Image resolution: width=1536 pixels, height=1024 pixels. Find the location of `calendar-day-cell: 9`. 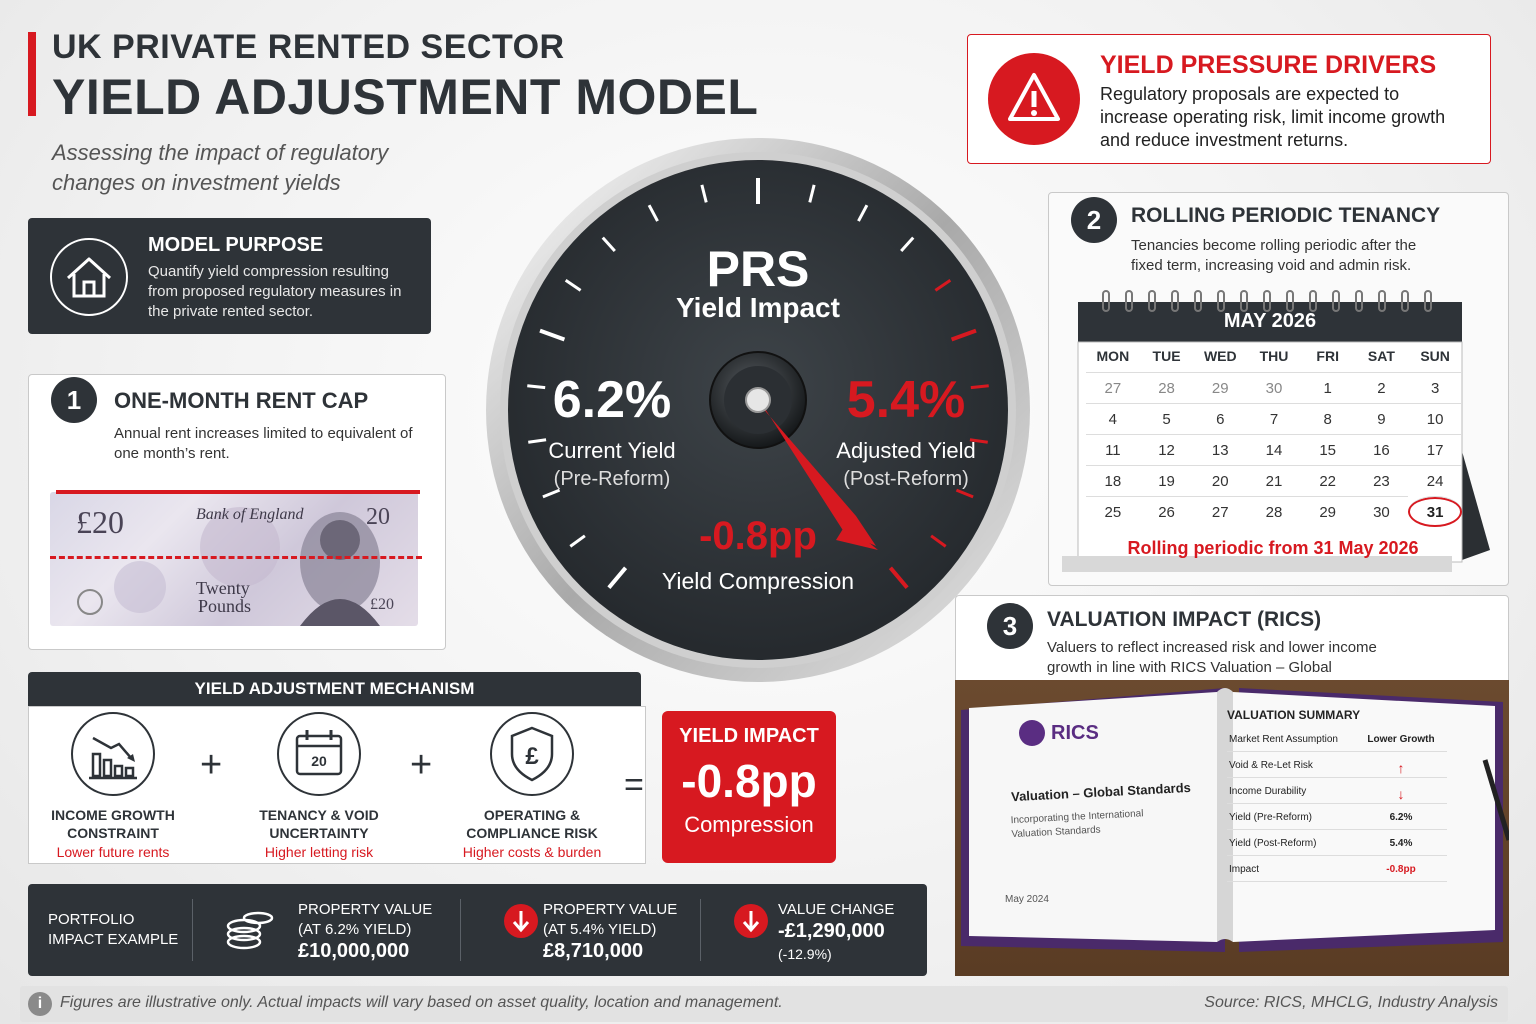

calendar-day-cell: 9 is located at coordinates (1381, 418).